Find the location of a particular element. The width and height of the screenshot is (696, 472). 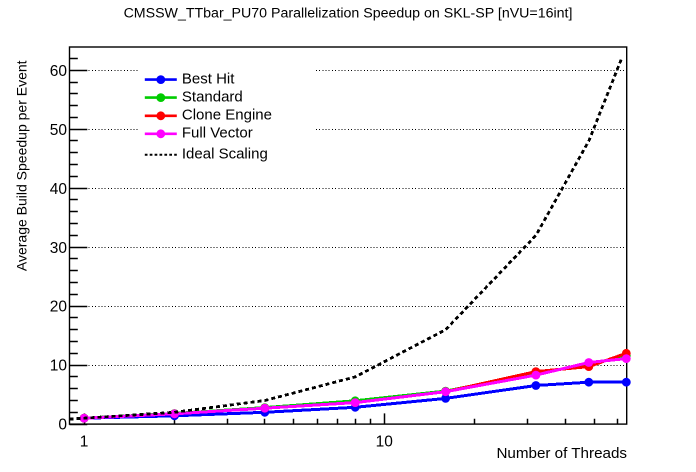

svg-text: 20 is located at coordinates (59, 307).